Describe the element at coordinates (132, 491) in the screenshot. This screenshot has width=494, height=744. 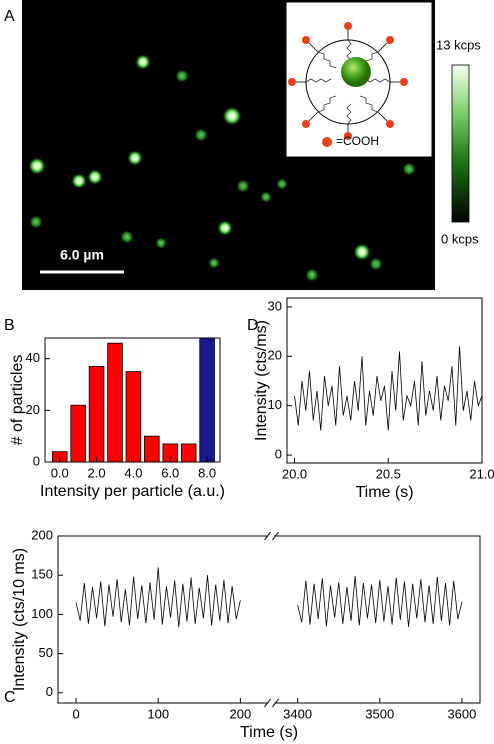
I see `x-axis-title: Intensity per particle (a.u.)` at that location.